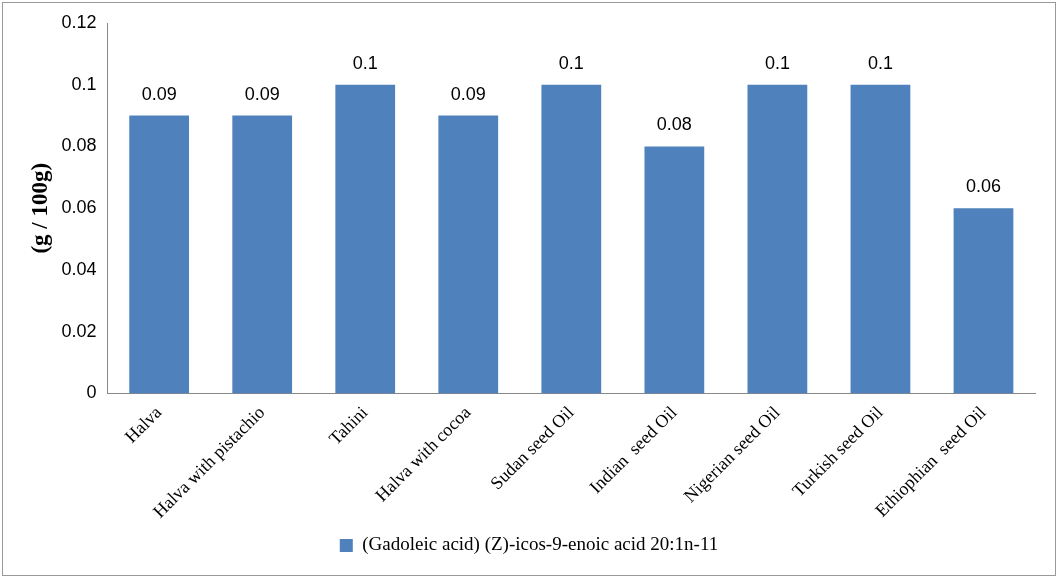 The image size is (1060, 580). What do you see at coordinates (79, 207) in the screenshot?
I see `y-tick-label: 0.06` at bounding box center [79, 207].